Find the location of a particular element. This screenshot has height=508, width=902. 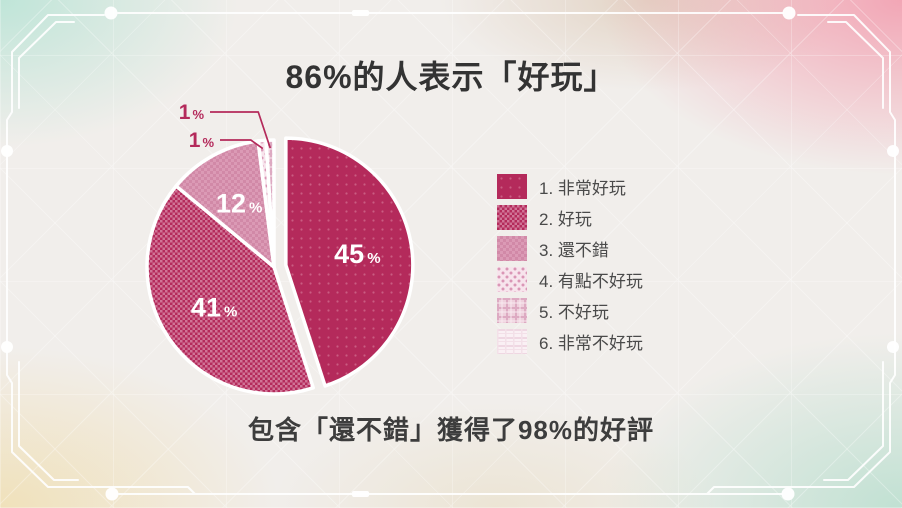

legend-item: 6. 非常不好玩 is located at coordinates (570, 341).